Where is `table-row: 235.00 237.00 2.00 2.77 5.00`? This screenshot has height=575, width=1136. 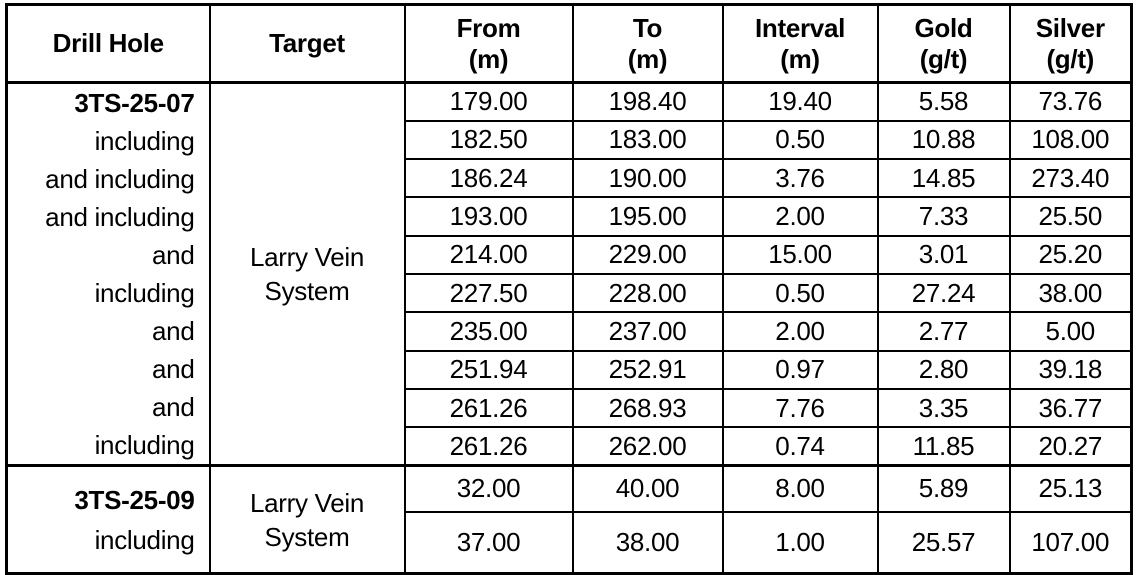
table-row: 235.00 237.00 2.00 2.77 5.00 is located at coordinates (570, 331).